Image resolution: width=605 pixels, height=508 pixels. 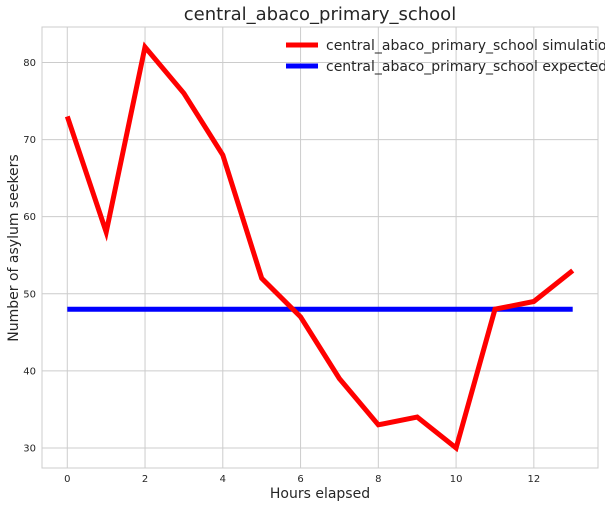 What do you see at coordinates (29, 294) in the screenshot?
I see `y-tick-label: 50` at bounding box center [29, 294].